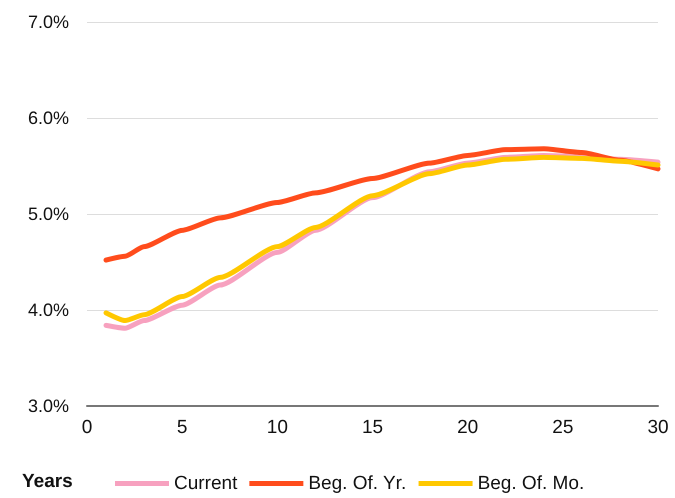 The width and height of the screenshot is (675, 498). Describe the element at coordinates (206, 483) in the screenshot. I see `legend-label: Current` at that location.